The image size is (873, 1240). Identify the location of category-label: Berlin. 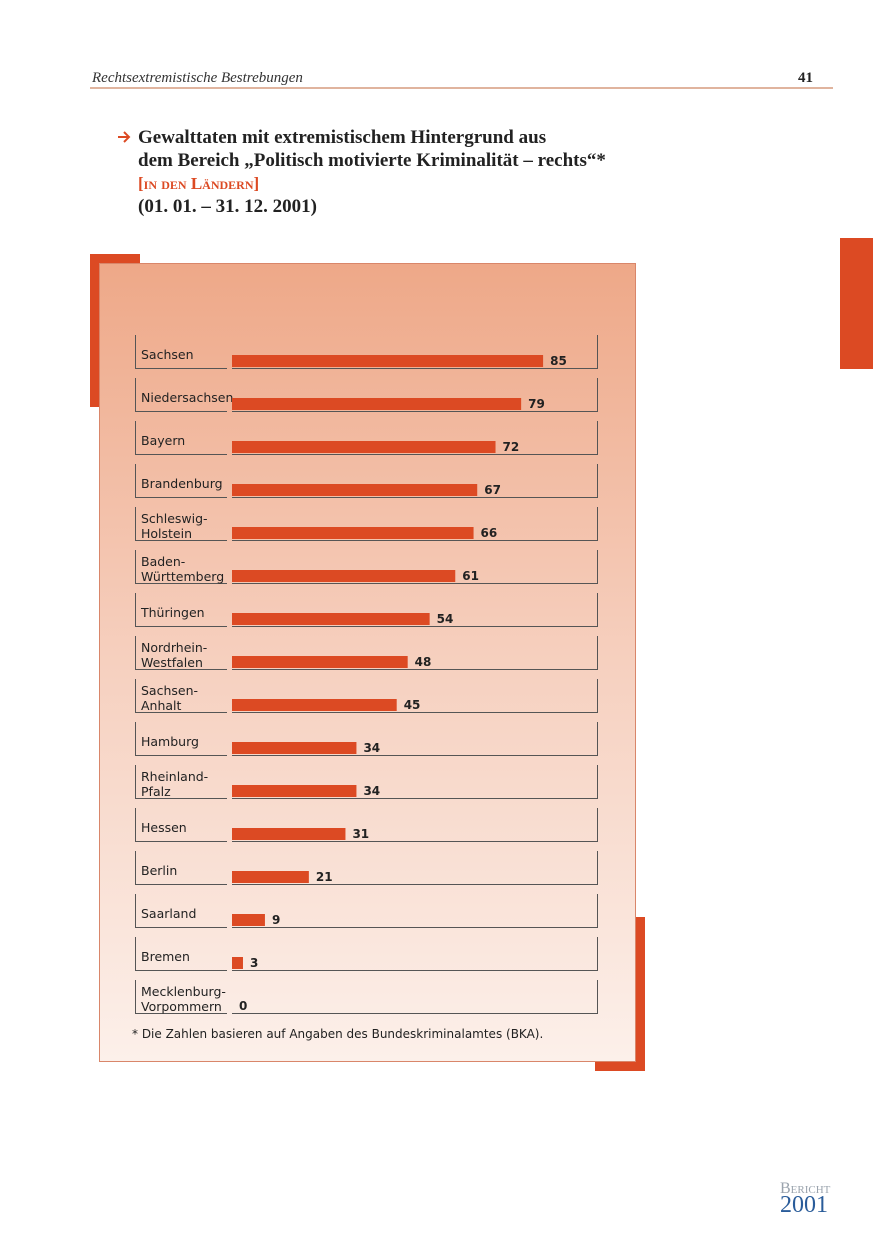
(159, 870).